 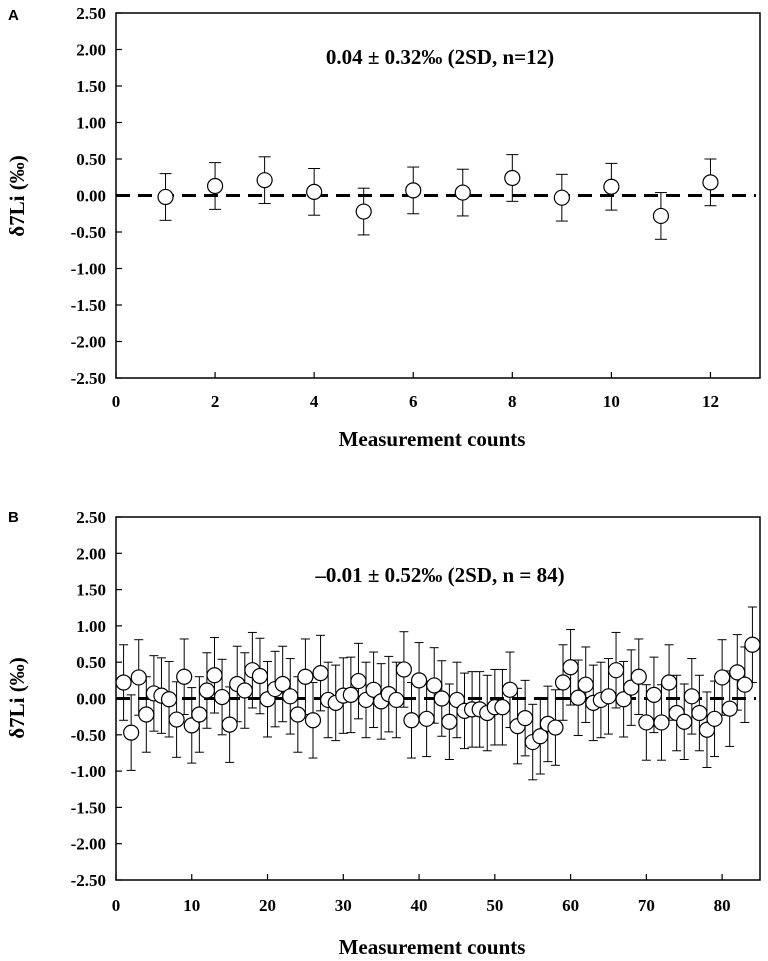 I want to click on annotation-a: 0.04 ± 0.32‰ (2SD, n=12), so click(x=440, y=57).